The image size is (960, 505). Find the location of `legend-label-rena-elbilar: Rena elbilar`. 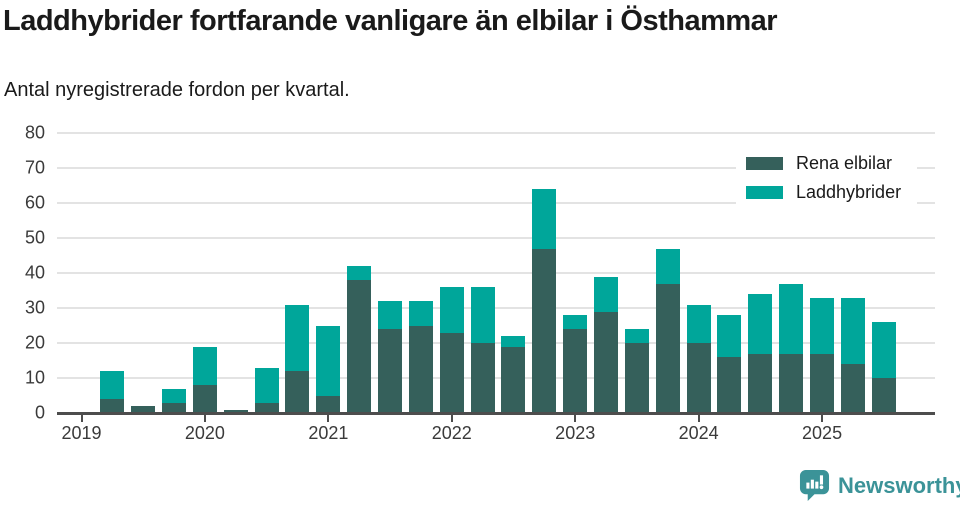

legend-label-rena-elbilar: Rena elbilar is located at coordinates (844, 163).